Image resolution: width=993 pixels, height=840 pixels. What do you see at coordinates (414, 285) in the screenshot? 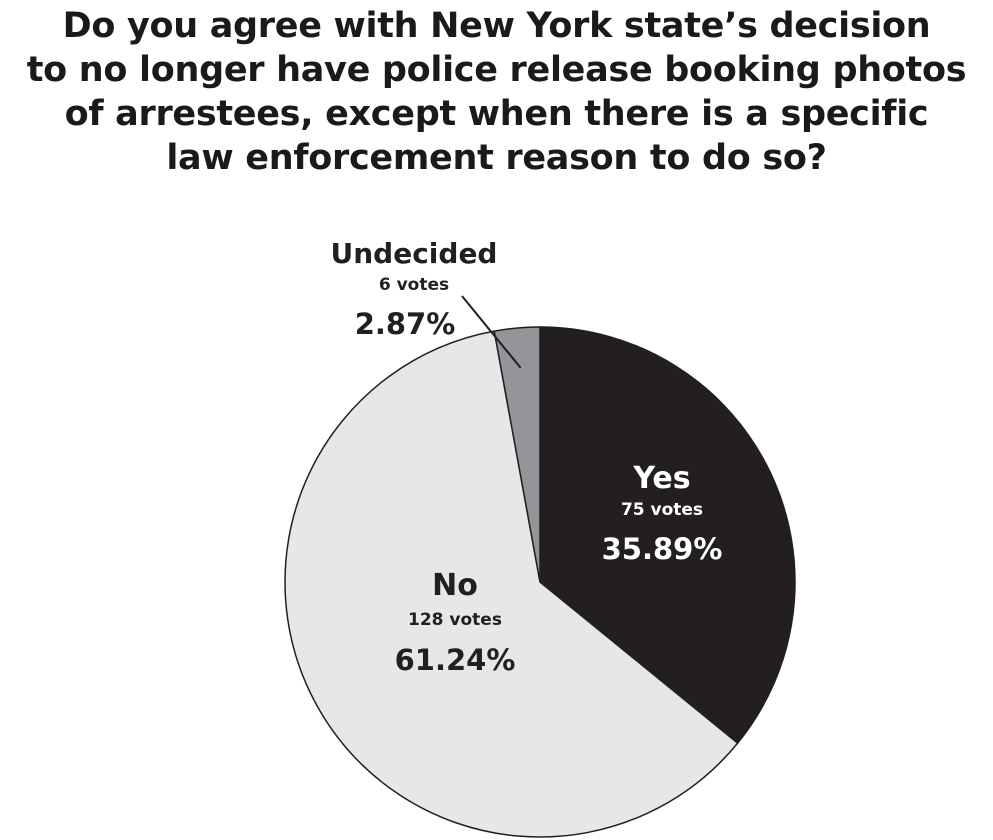
I see `undecided-votes: 6 votes` at bounding box center [414, 285].